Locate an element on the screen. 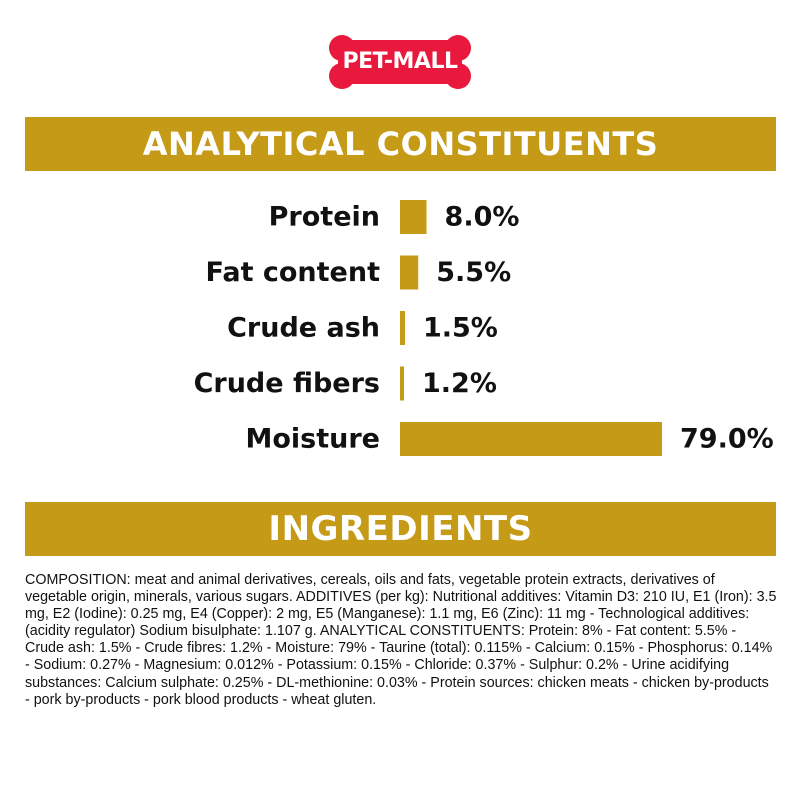 Image resolution: width=800 pixels, height=800 pixels. pet-mall-logo: PET-MALL is located at coordinates (400, 62).